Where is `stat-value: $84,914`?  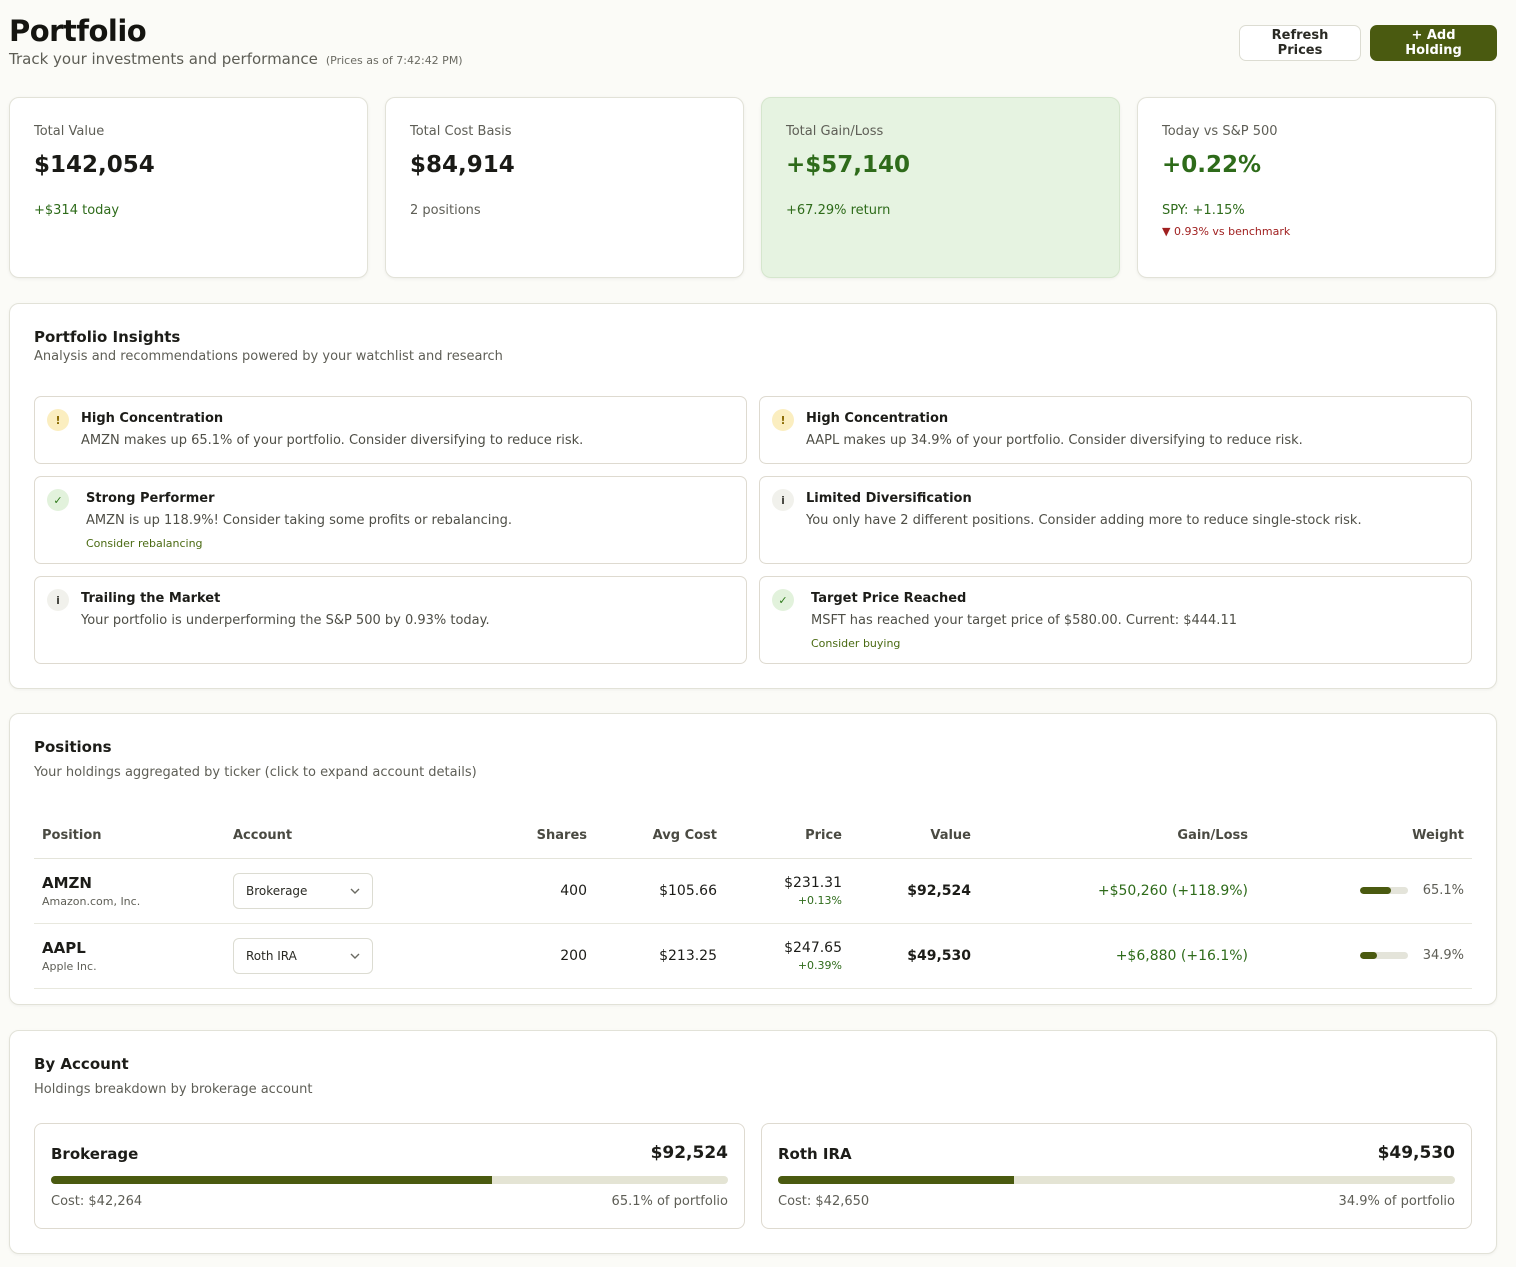 stat-value: $84,914 is located at coordinates (462, 165).